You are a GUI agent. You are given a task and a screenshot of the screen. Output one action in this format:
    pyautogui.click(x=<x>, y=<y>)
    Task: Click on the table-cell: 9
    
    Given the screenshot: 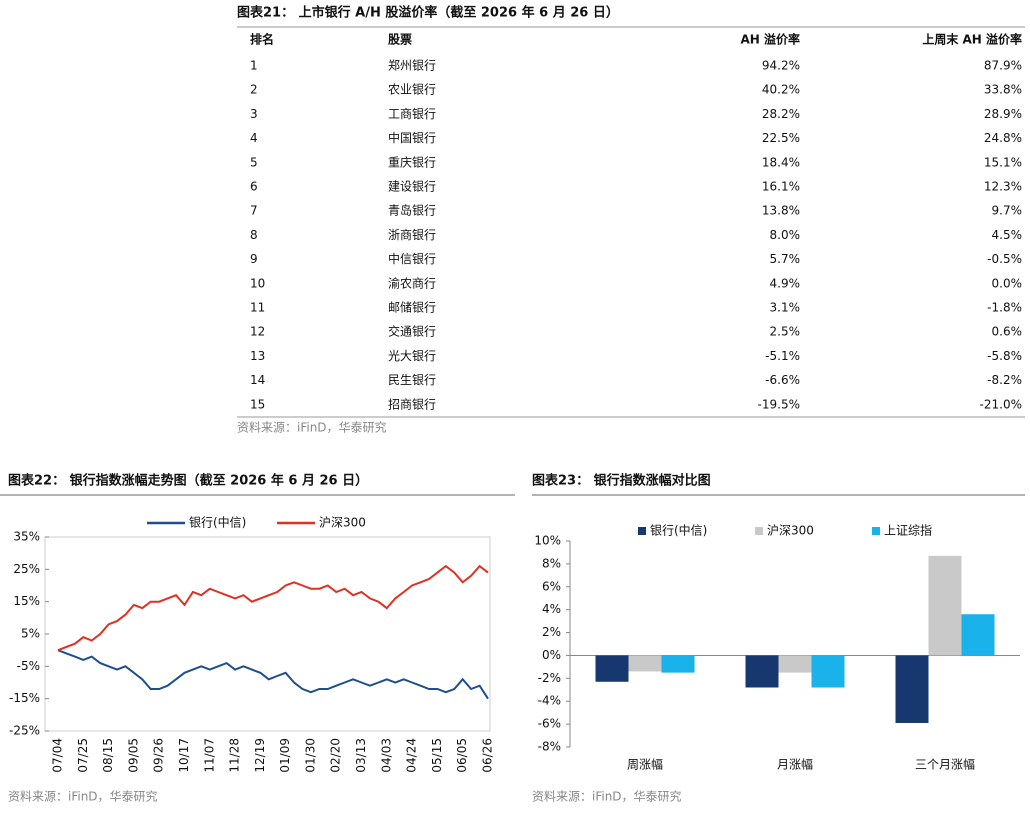 What is the action you would take?
    pyautogui.click(x=254, y=259)
    